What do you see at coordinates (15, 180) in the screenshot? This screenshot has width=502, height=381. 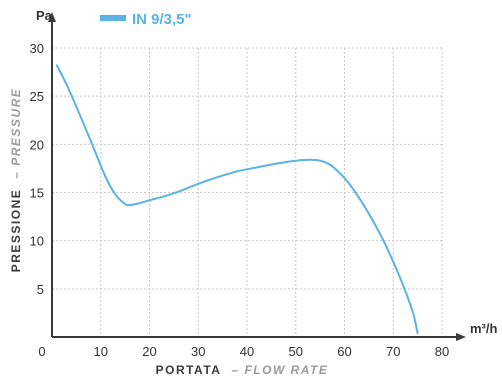 I see `y-axis-title: PRESSIONE – PRESSURE` at bounding box center [15, 180].